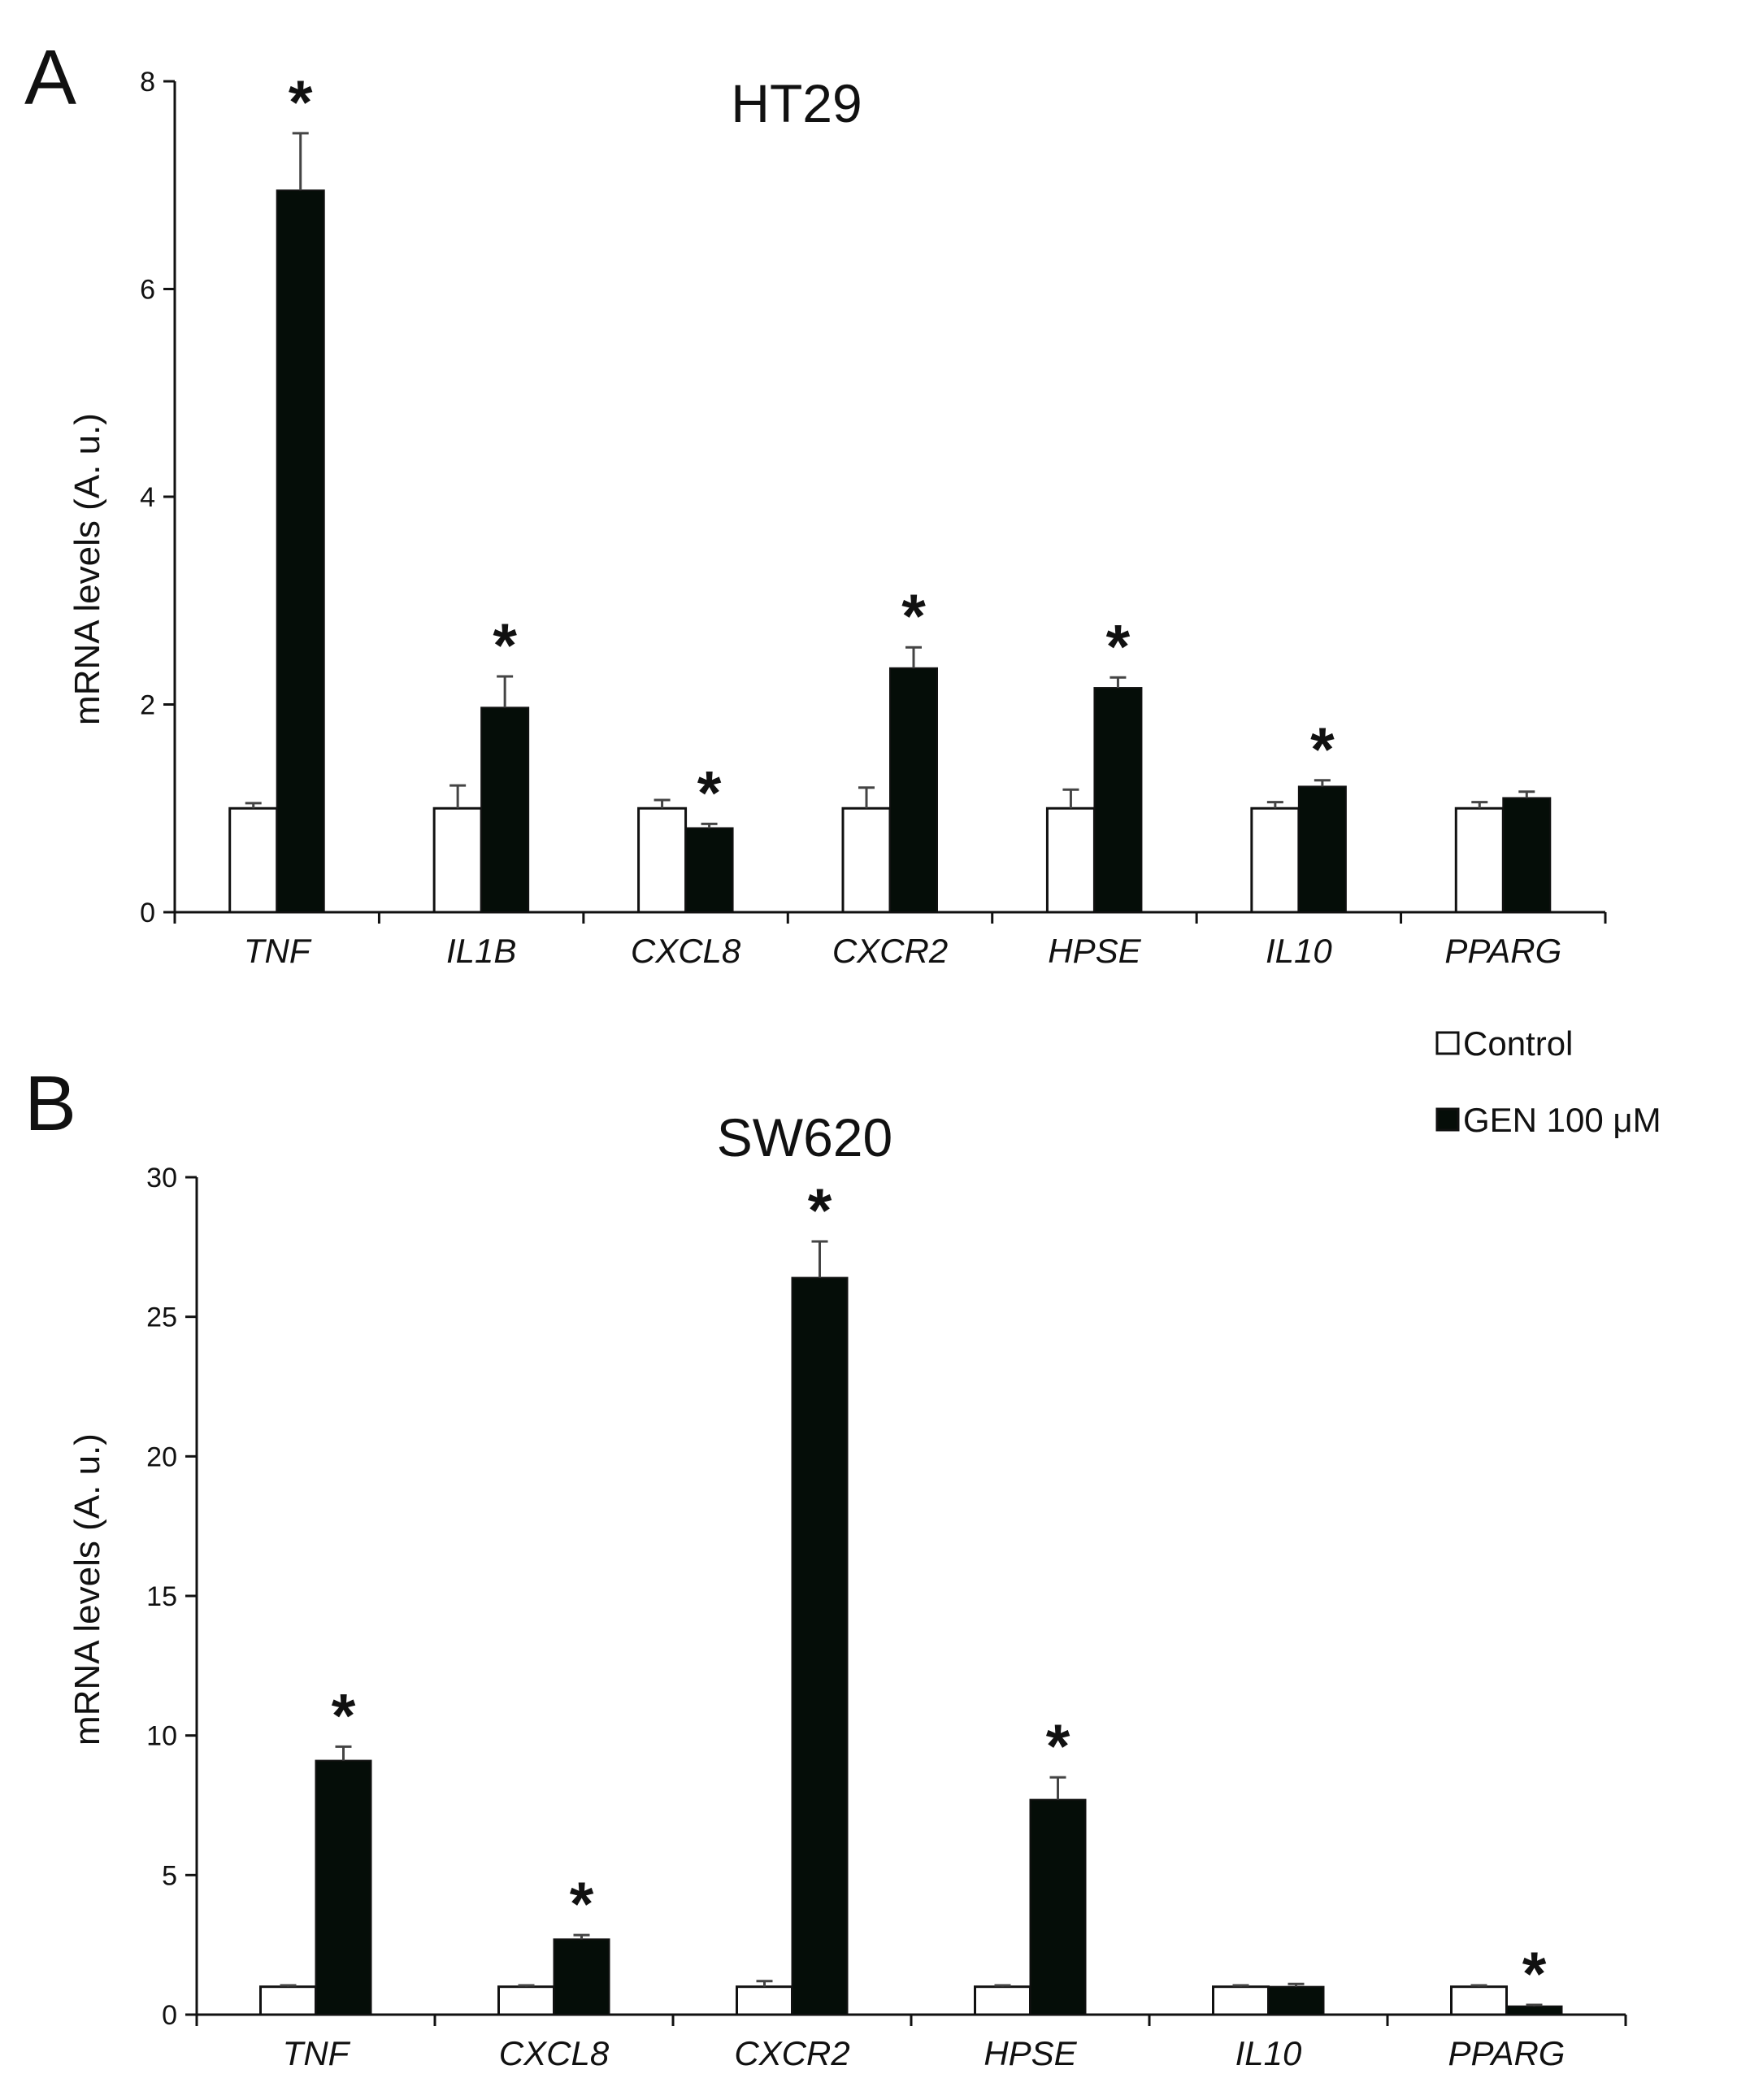 The height and width of the screenshot is (2100, 1737). What do you see at coordinates (161, 1178) in the screenshot?
I see `y-tick-label: 30` at bounding box center [161, 1178].